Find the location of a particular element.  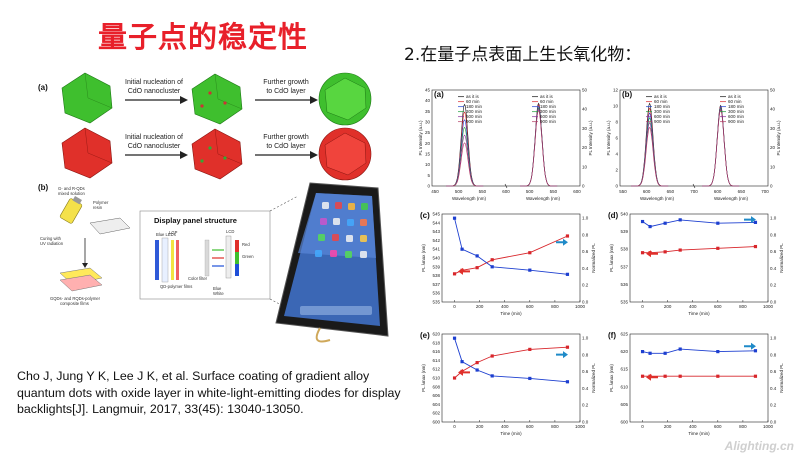

layer-color-filter: Color filter is located at coordinates (198, 278).